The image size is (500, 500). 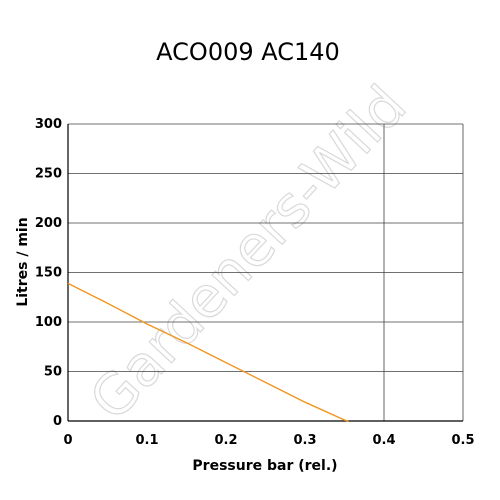 What do you see at coordinates (146, 440) in the screenshot?
I see `x-tick-label: 0.1` at bounding box center [146, 440].